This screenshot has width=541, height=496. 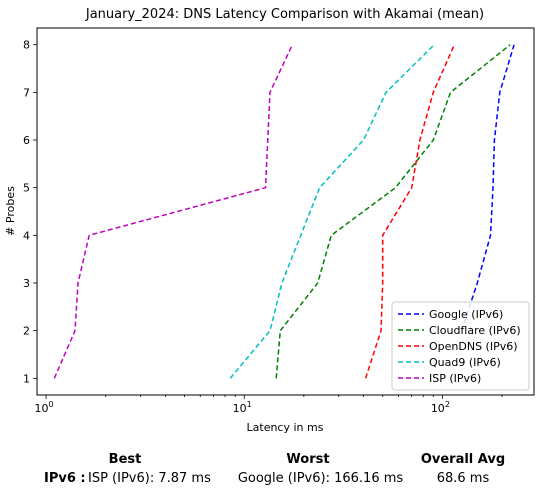 What do you see at coordinates (463, 459) in the screenshot?
I see `overall-avg-header: Overall Avg` at bounding box center [463, 459].